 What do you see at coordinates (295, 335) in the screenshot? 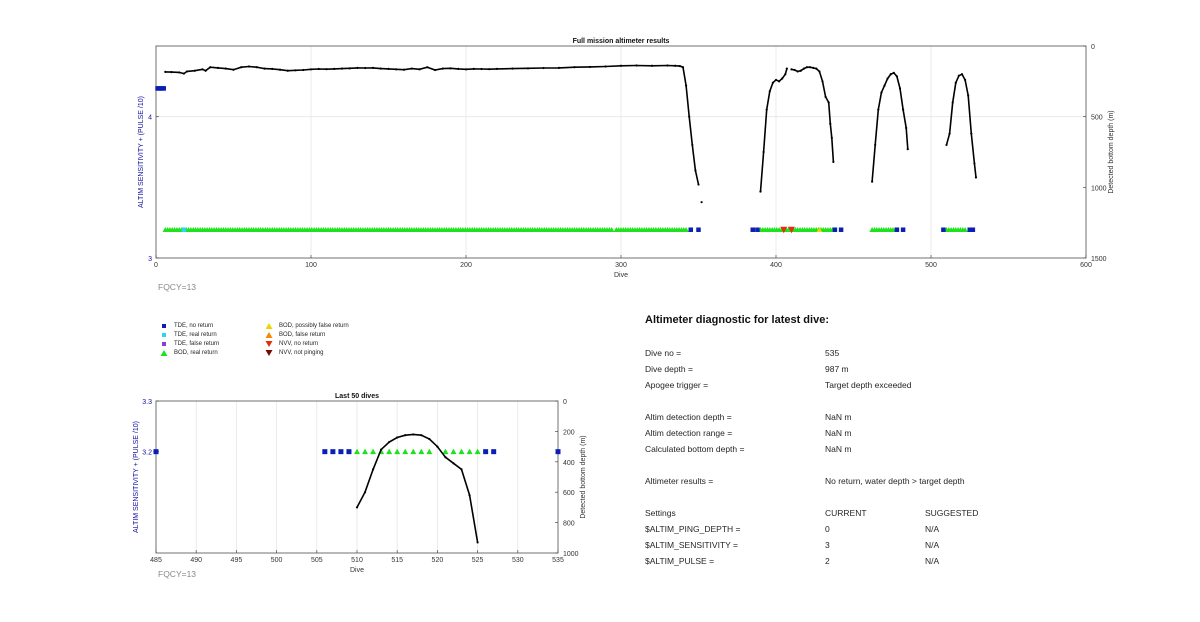
I see `legend-item: BOD, false return` at bounding box center [295, 335].